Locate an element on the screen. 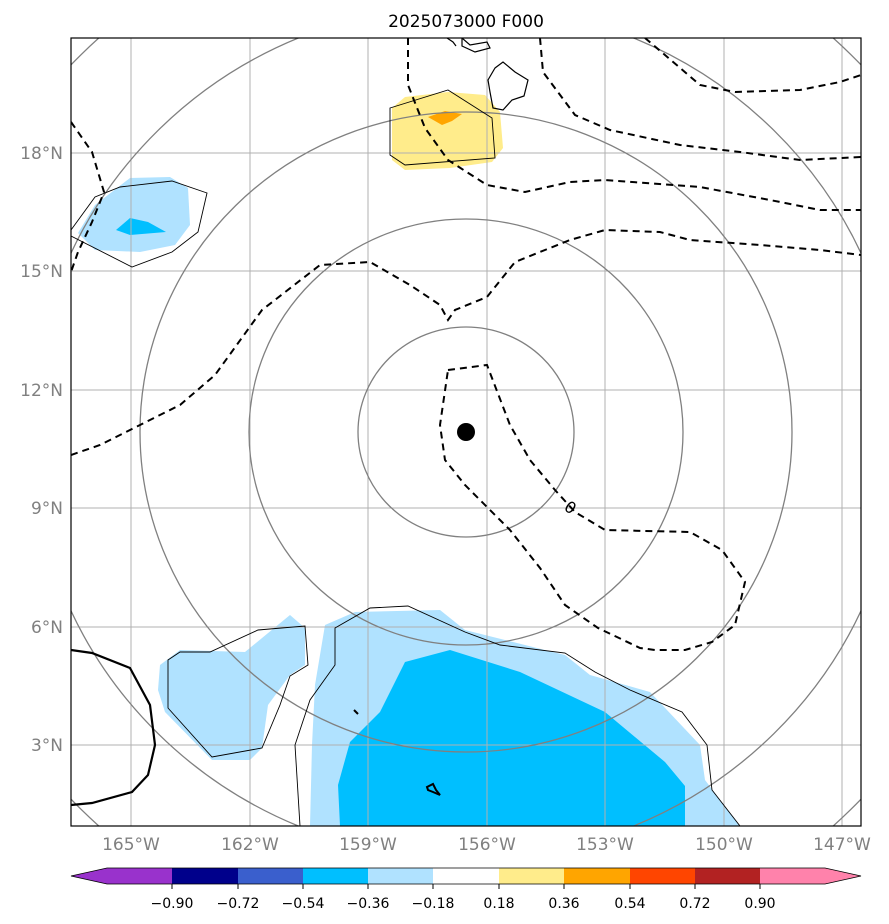  lat-label: 18°N is located at coordinates (41, 154).